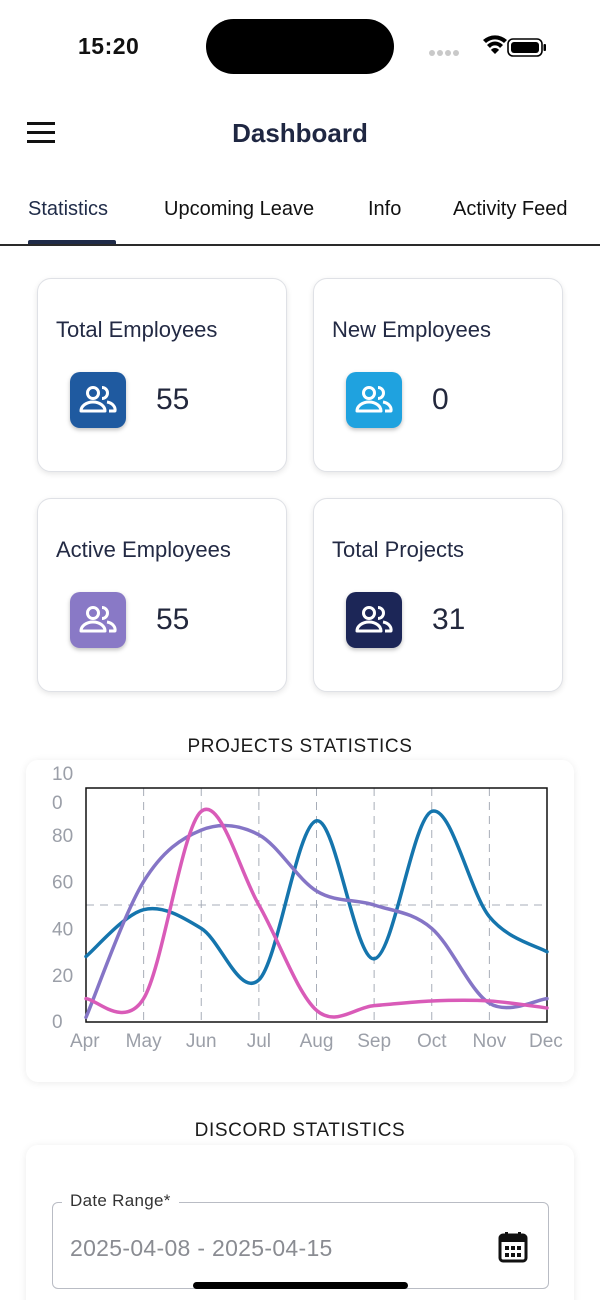 This screenshot has height=1300, width=600. What do you see at coordinates (432, 1041) in the screenshot?
I see `x-tick-label: Oct` at bounding box center [432, 1041].